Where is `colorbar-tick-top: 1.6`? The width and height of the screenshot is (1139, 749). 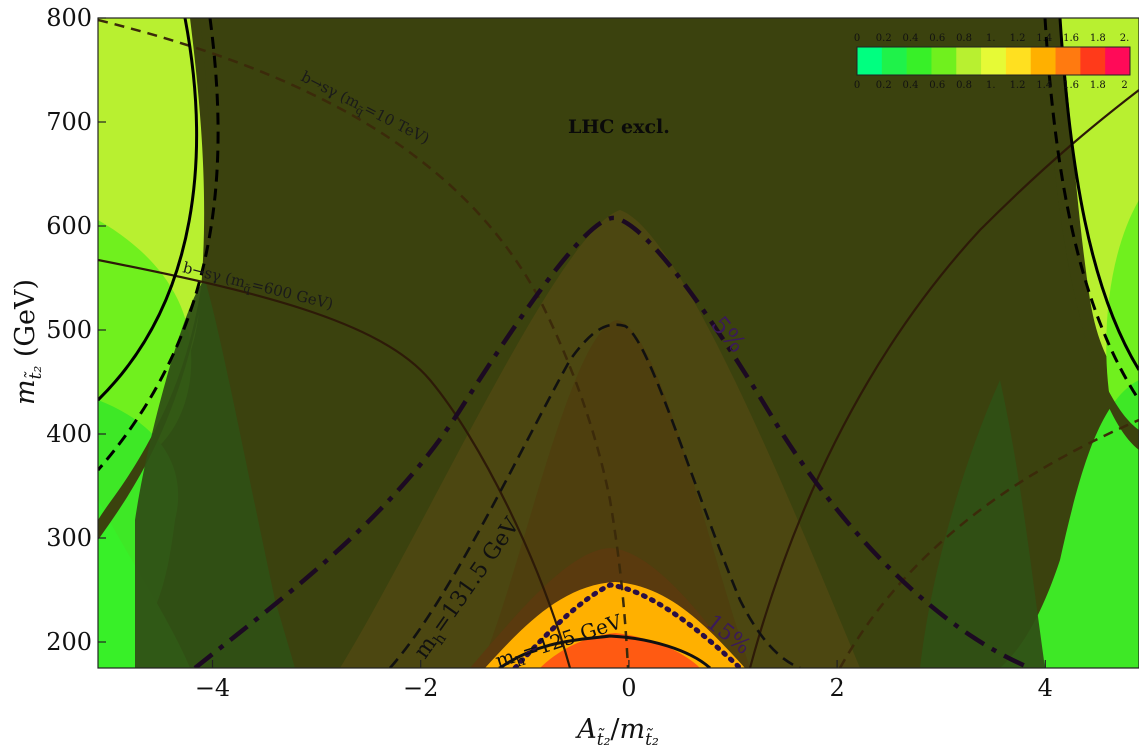 colorbar-tick-top: 1.6 is located at coordinates (1071, 38).